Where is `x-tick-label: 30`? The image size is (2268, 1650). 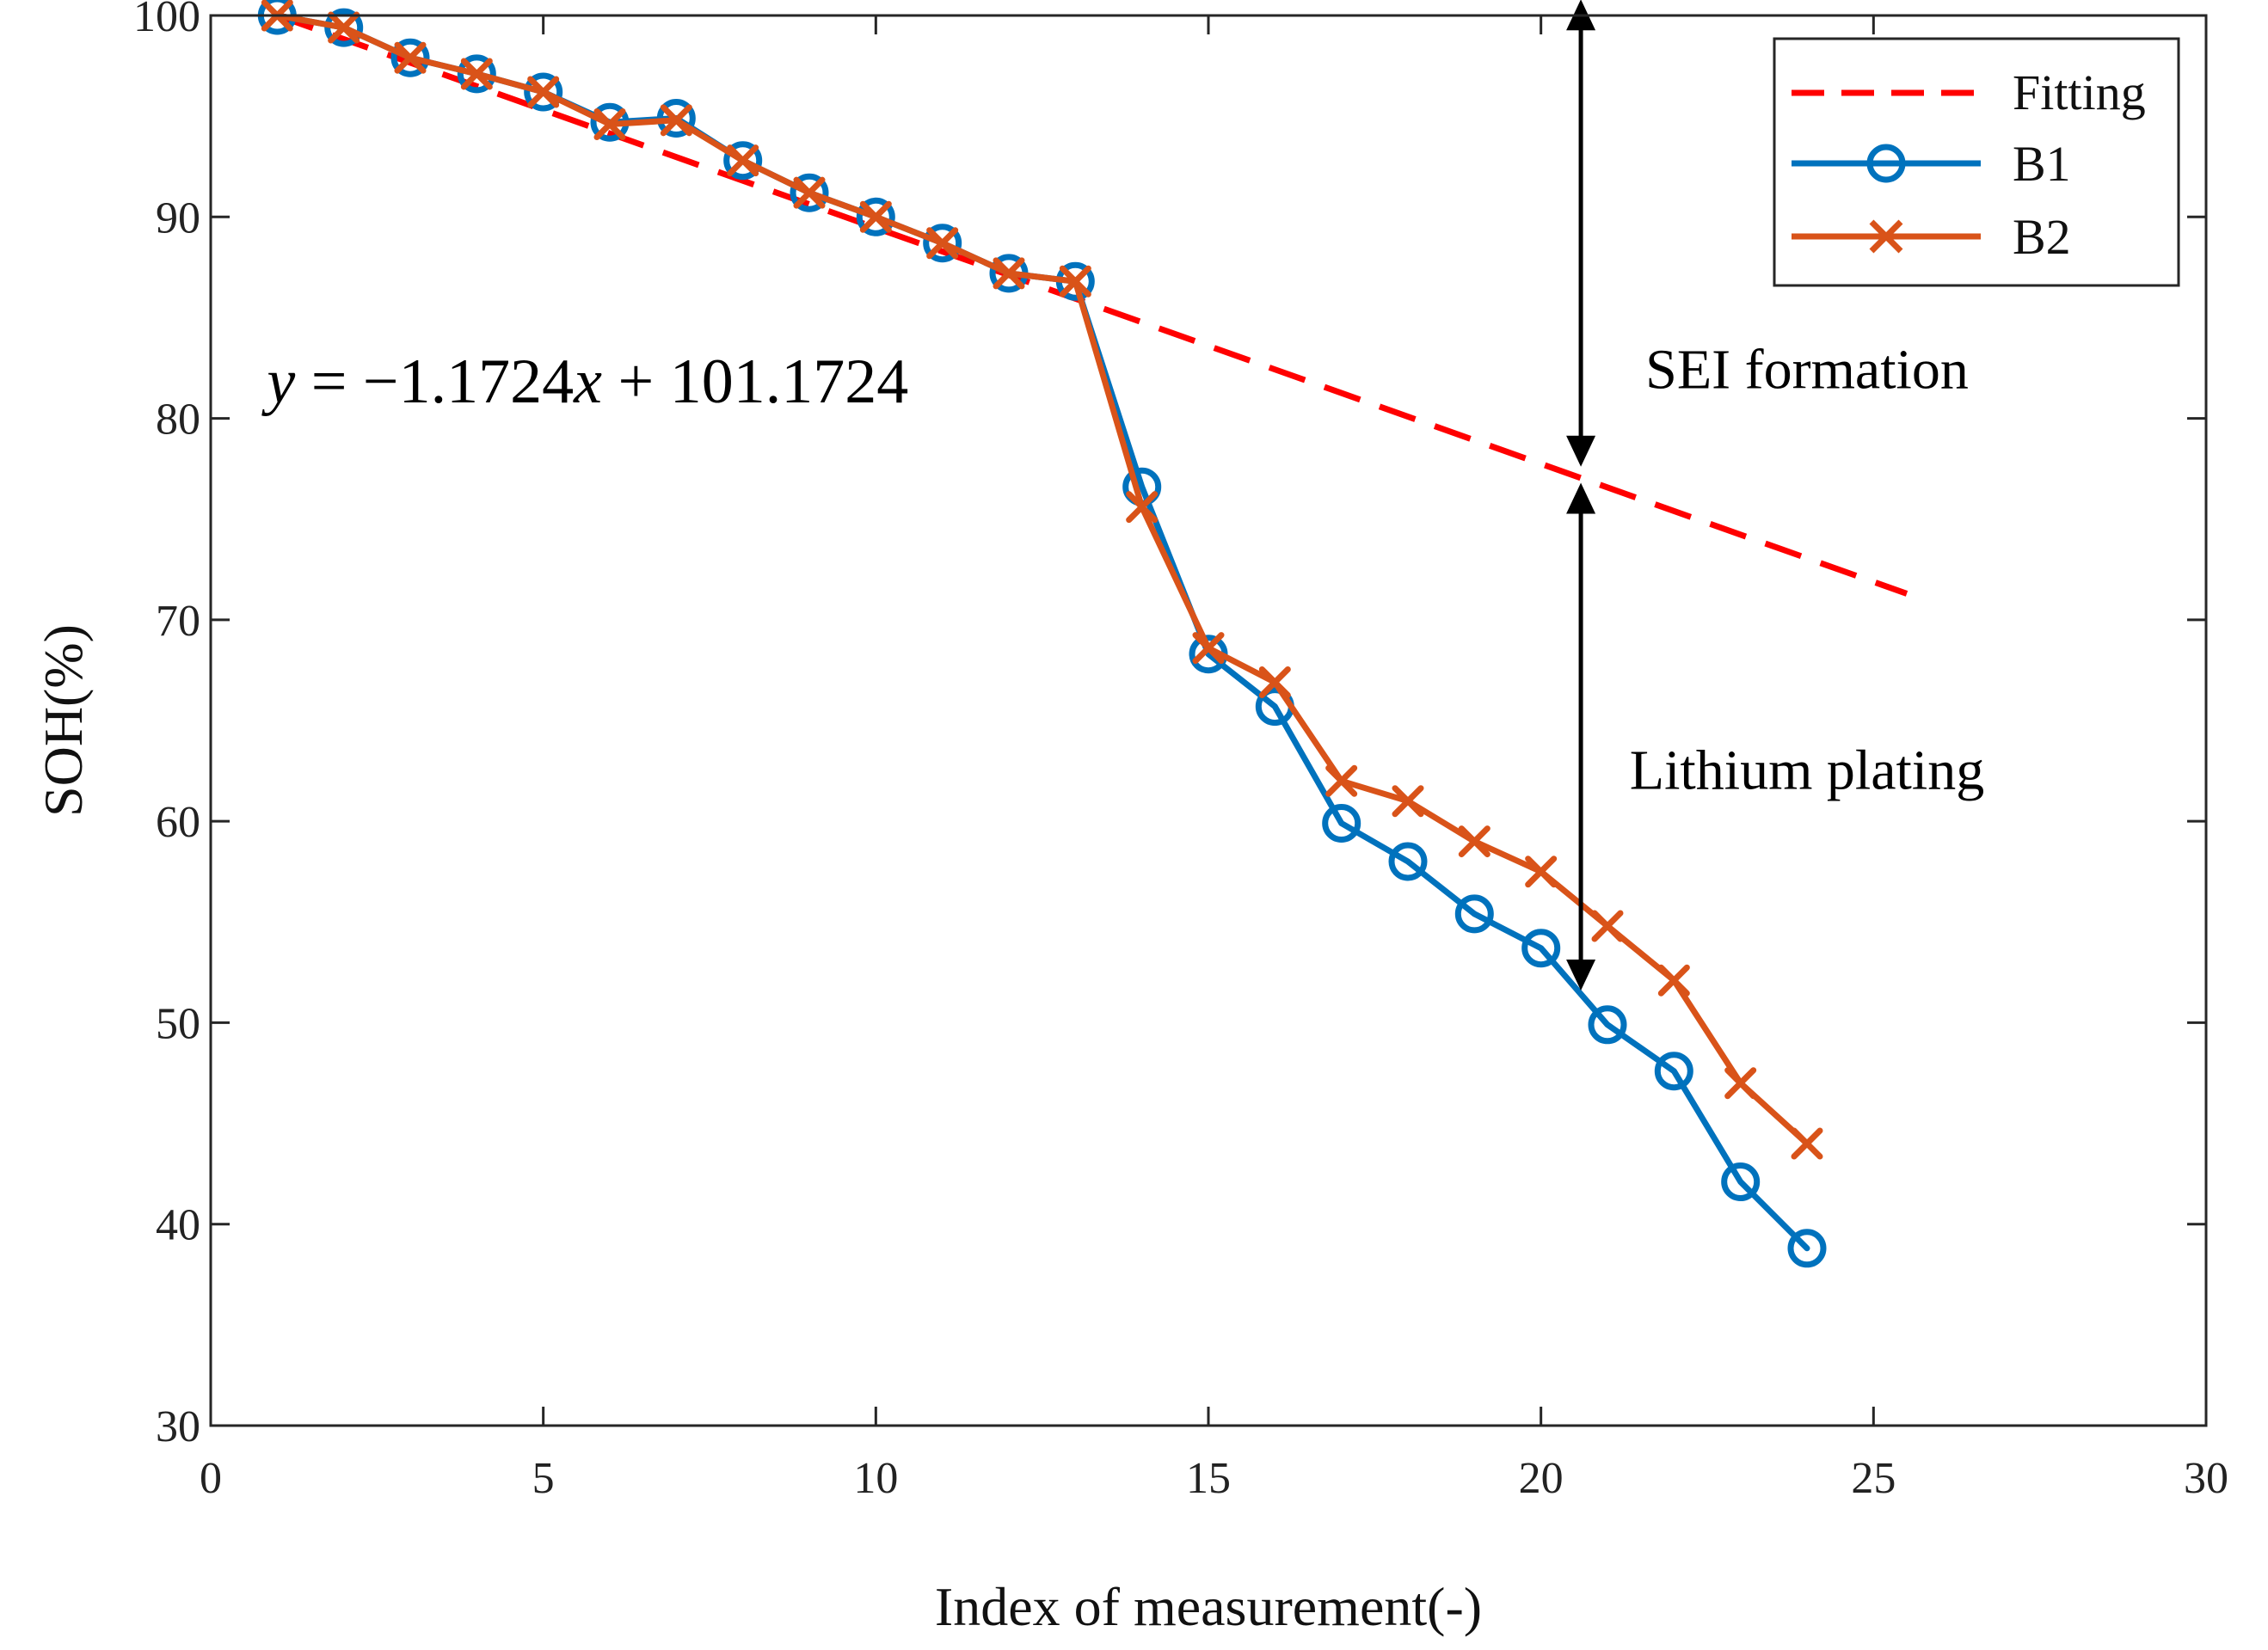
x-tick-label: 30 is located at coordinates (2206, 1478).